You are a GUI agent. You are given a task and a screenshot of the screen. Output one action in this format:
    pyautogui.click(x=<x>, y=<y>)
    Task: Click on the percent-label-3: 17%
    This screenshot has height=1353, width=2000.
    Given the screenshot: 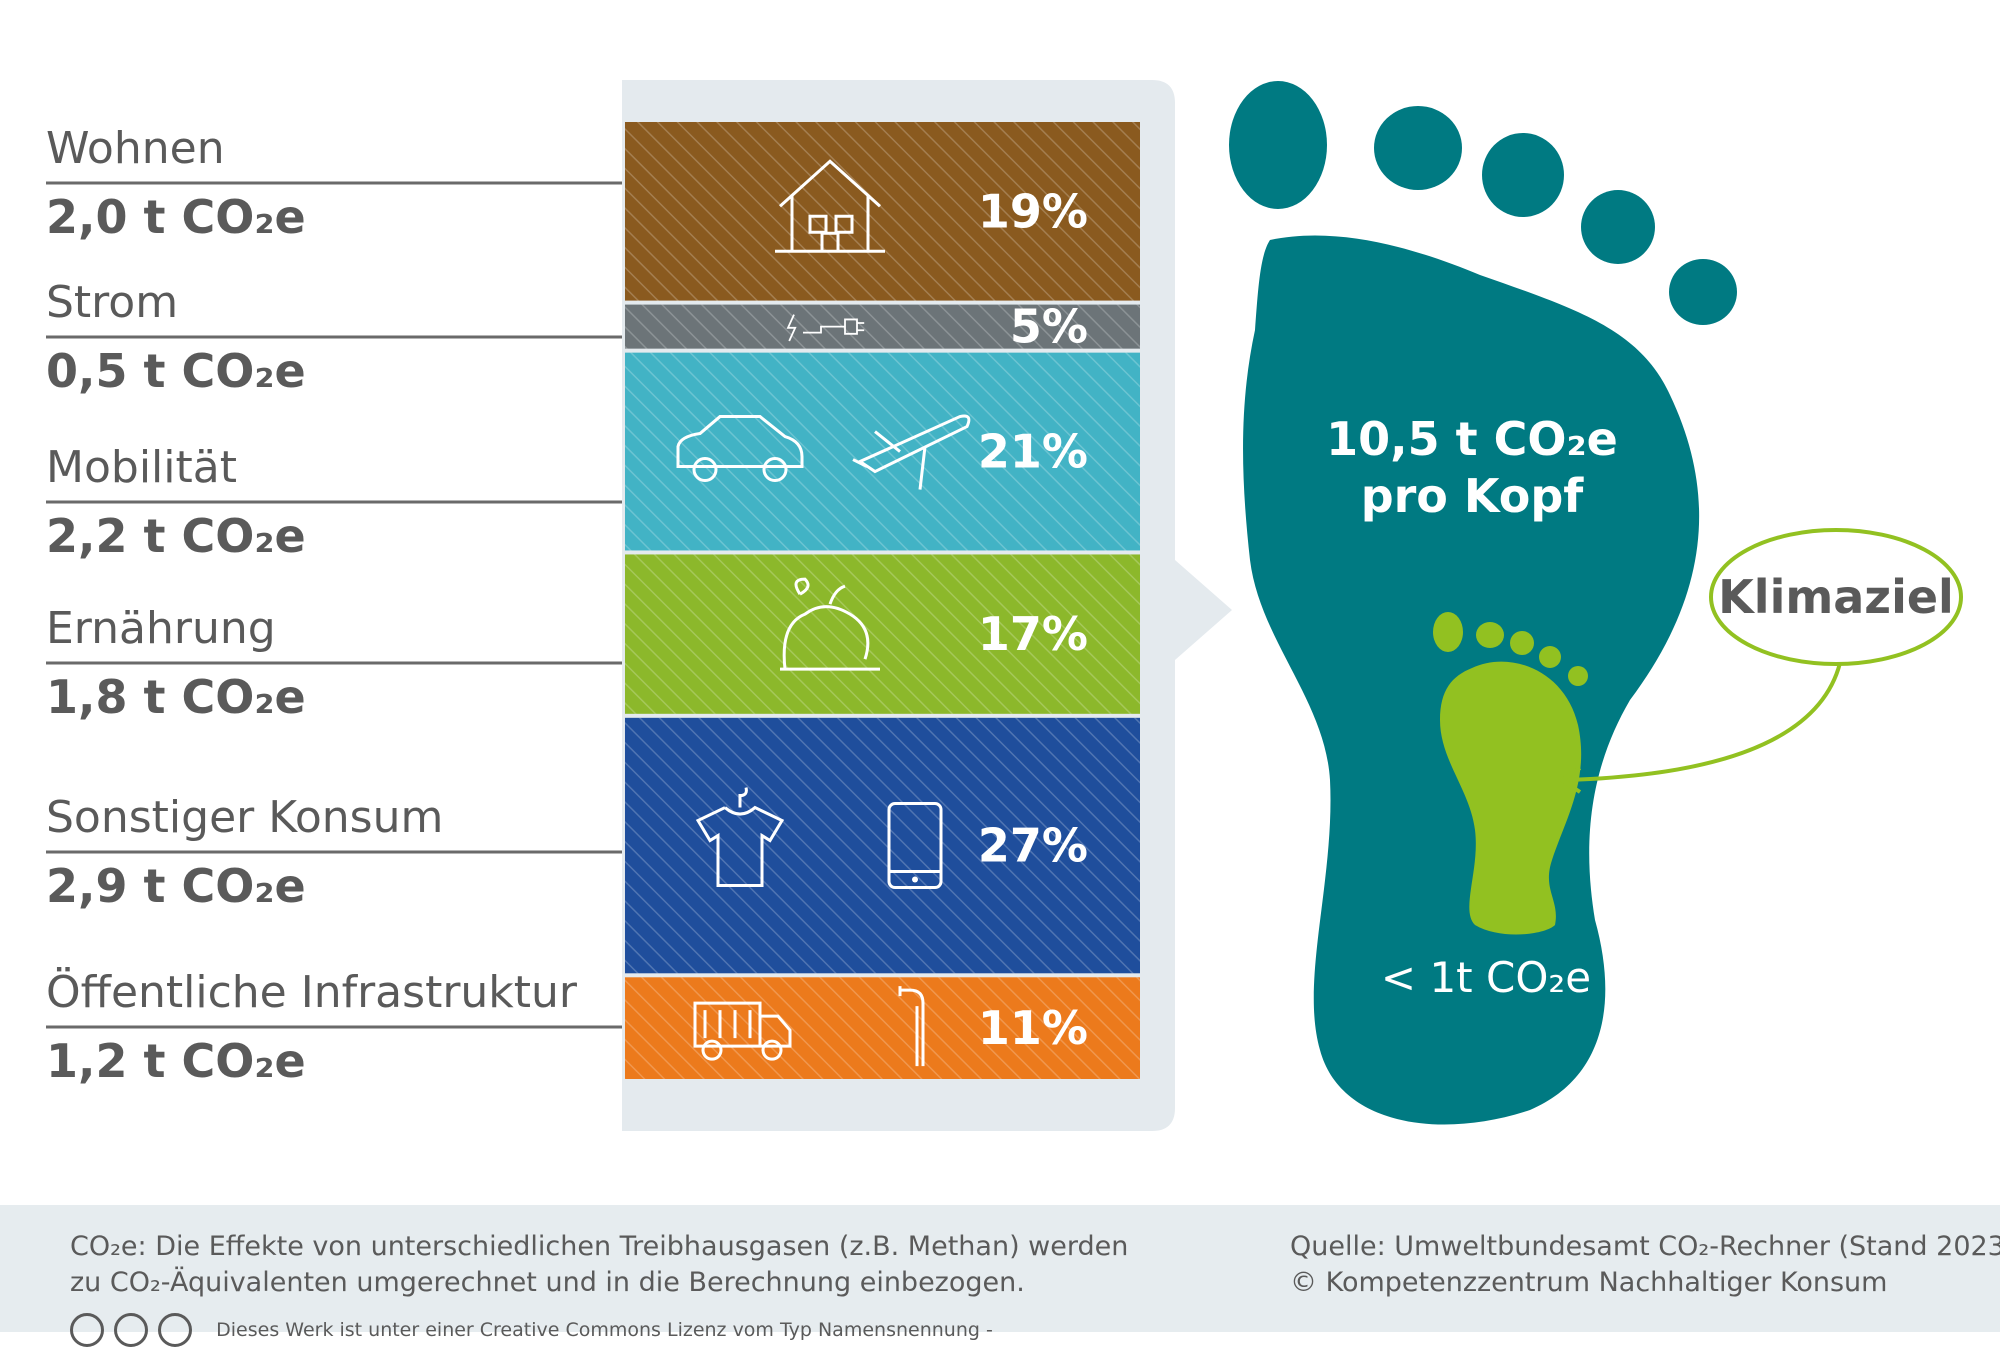 What is the action you would take?
    pyautogui.click(x=1033, y=634)
    